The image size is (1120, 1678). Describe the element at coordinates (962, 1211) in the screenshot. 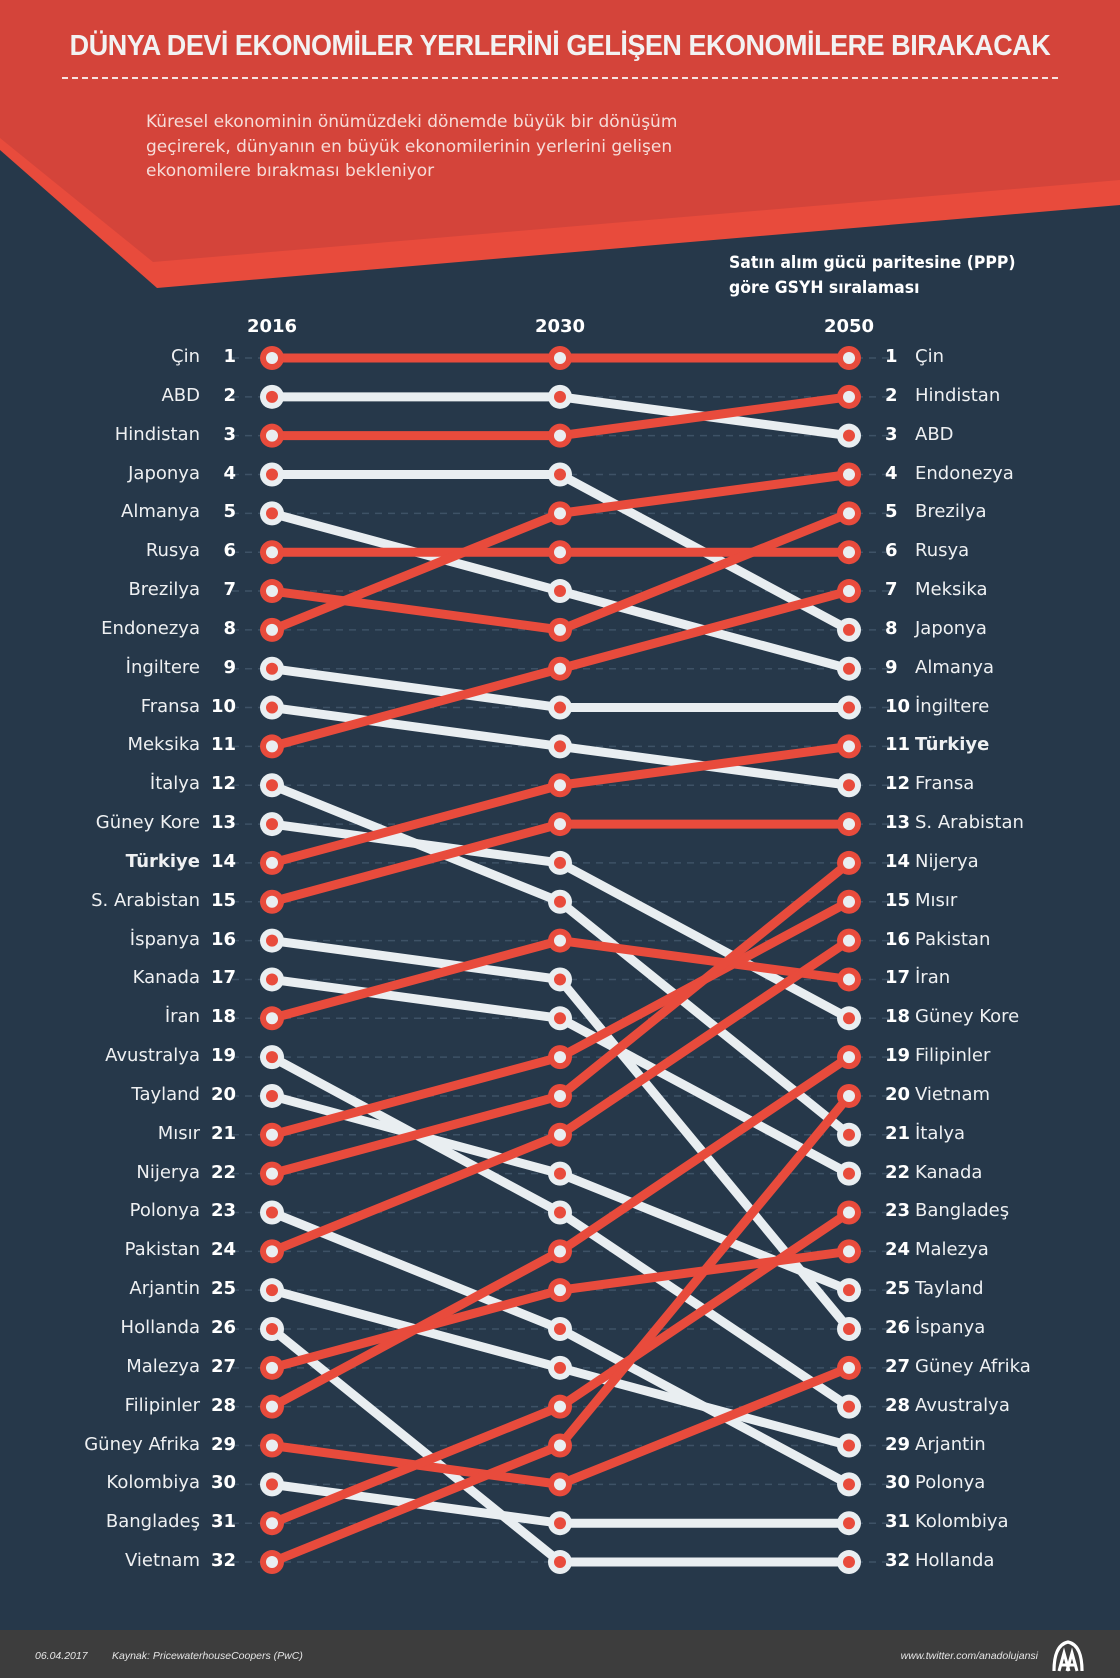

I see `right-country-label: Bangladeş` at that location.